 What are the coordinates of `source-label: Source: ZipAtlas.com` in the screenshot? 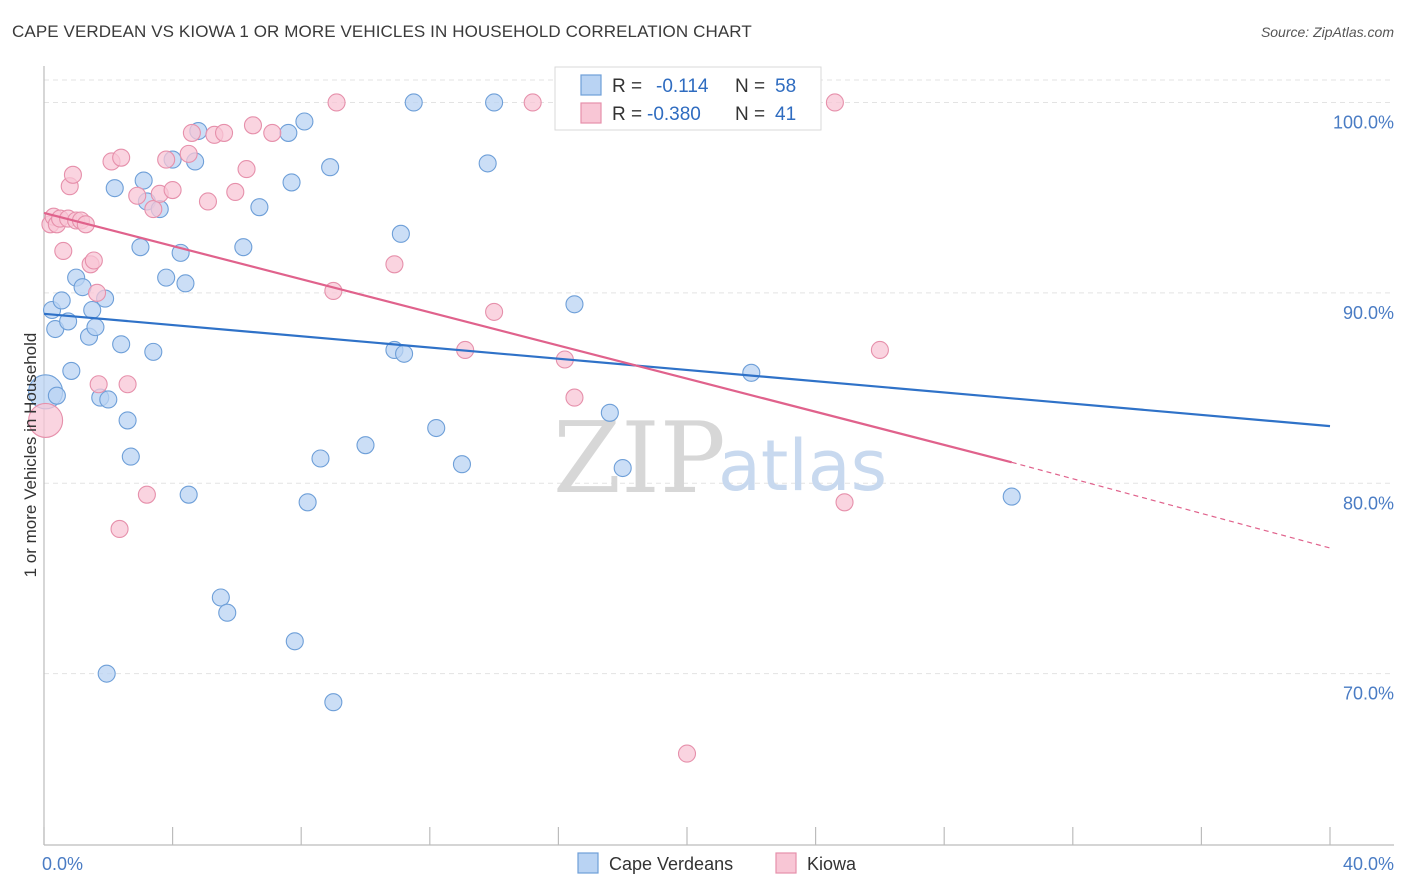 It's located at (1327, 32).